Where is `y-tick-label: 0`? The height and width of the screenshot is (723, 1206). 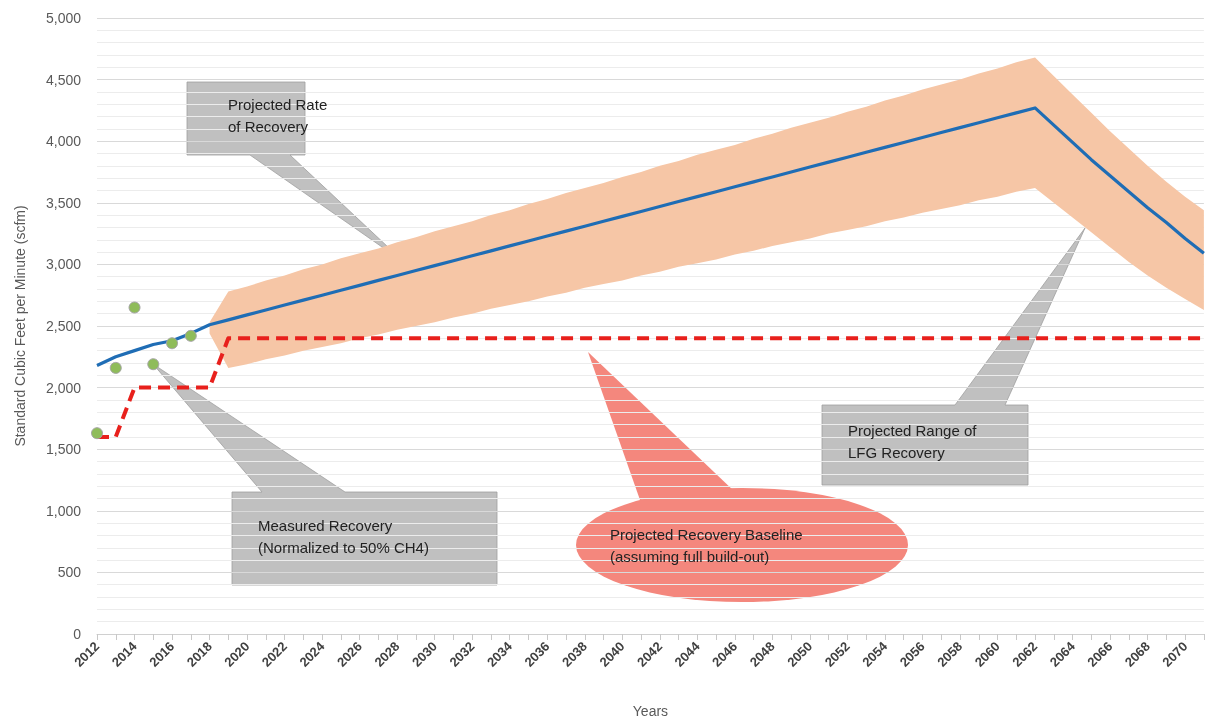
y-tick-label: 0 is located at coordinates (77, 634).